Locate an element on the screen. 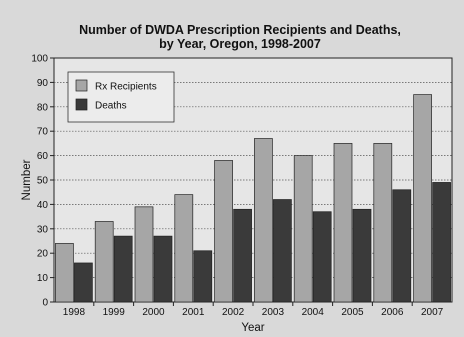  y-axis-ticks: 0 10 20 30 40 50 60 70 80 90 100 is located at coordinates (42, 181).